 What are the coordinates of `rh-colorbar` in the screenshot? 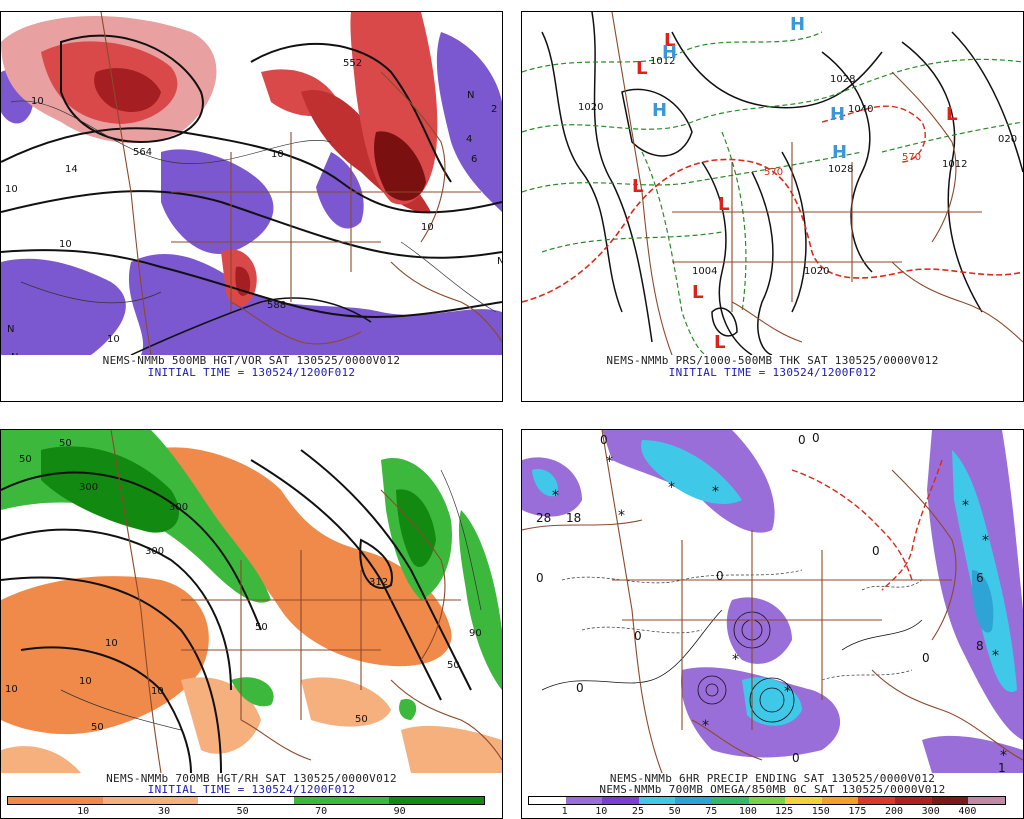 It's located at (246, 800).